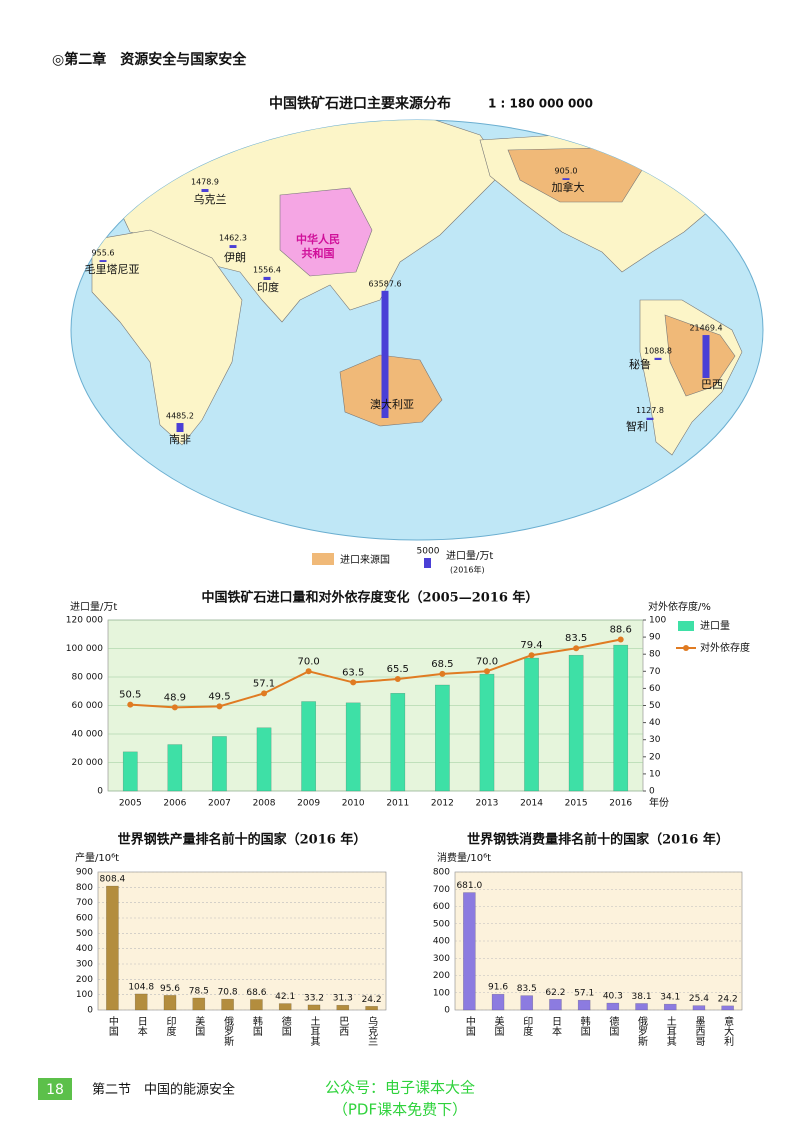 The height and width of the screenshot is (1131, 800). Describe the element at coordinates (442, 804) in the screenshot. I see `x-tick-label: 2012` at that location.